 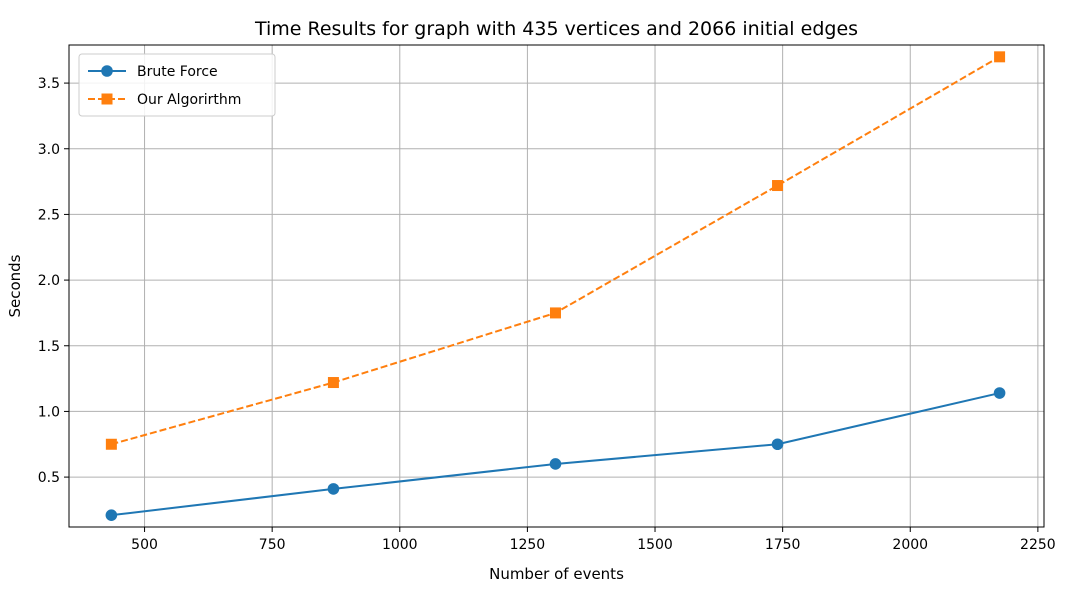 I want to click on x-tick-label: 2250, so click(x=1038, y=545).